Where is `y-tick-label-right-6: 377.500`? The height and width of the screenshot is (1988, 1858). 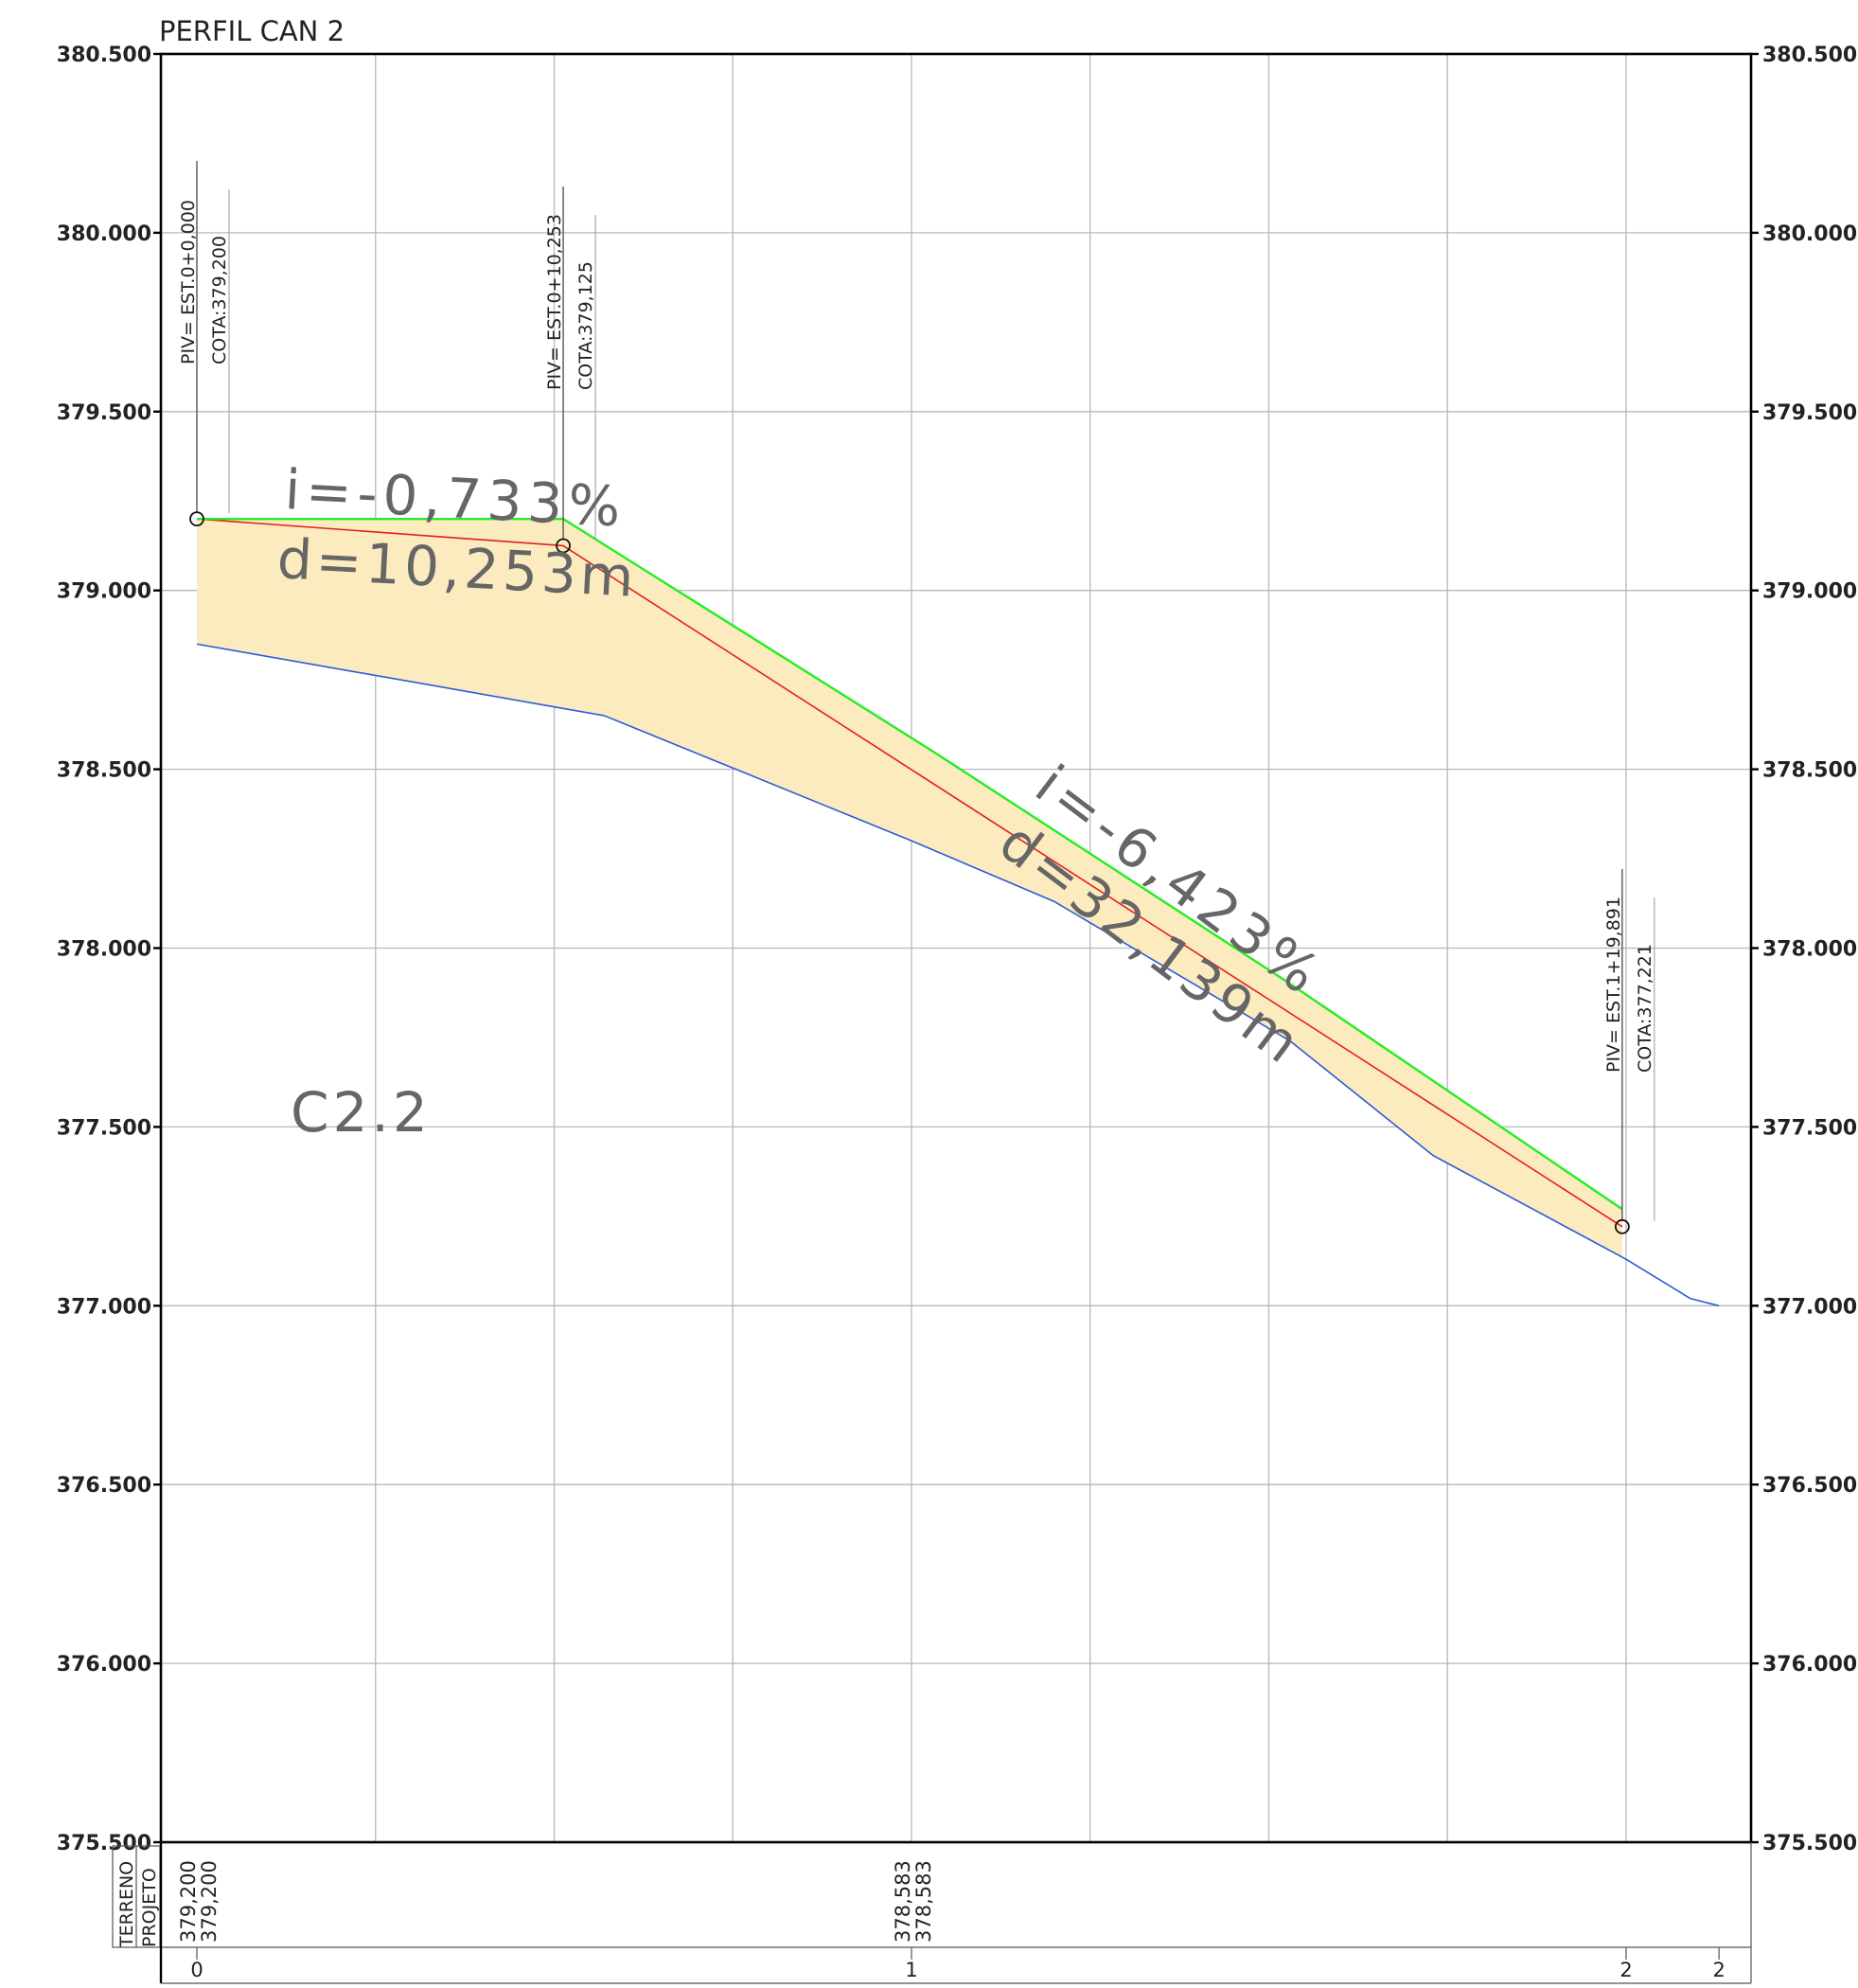
y-tick-label-right-6: 377.500 is located at coordinates (1809, 1128).